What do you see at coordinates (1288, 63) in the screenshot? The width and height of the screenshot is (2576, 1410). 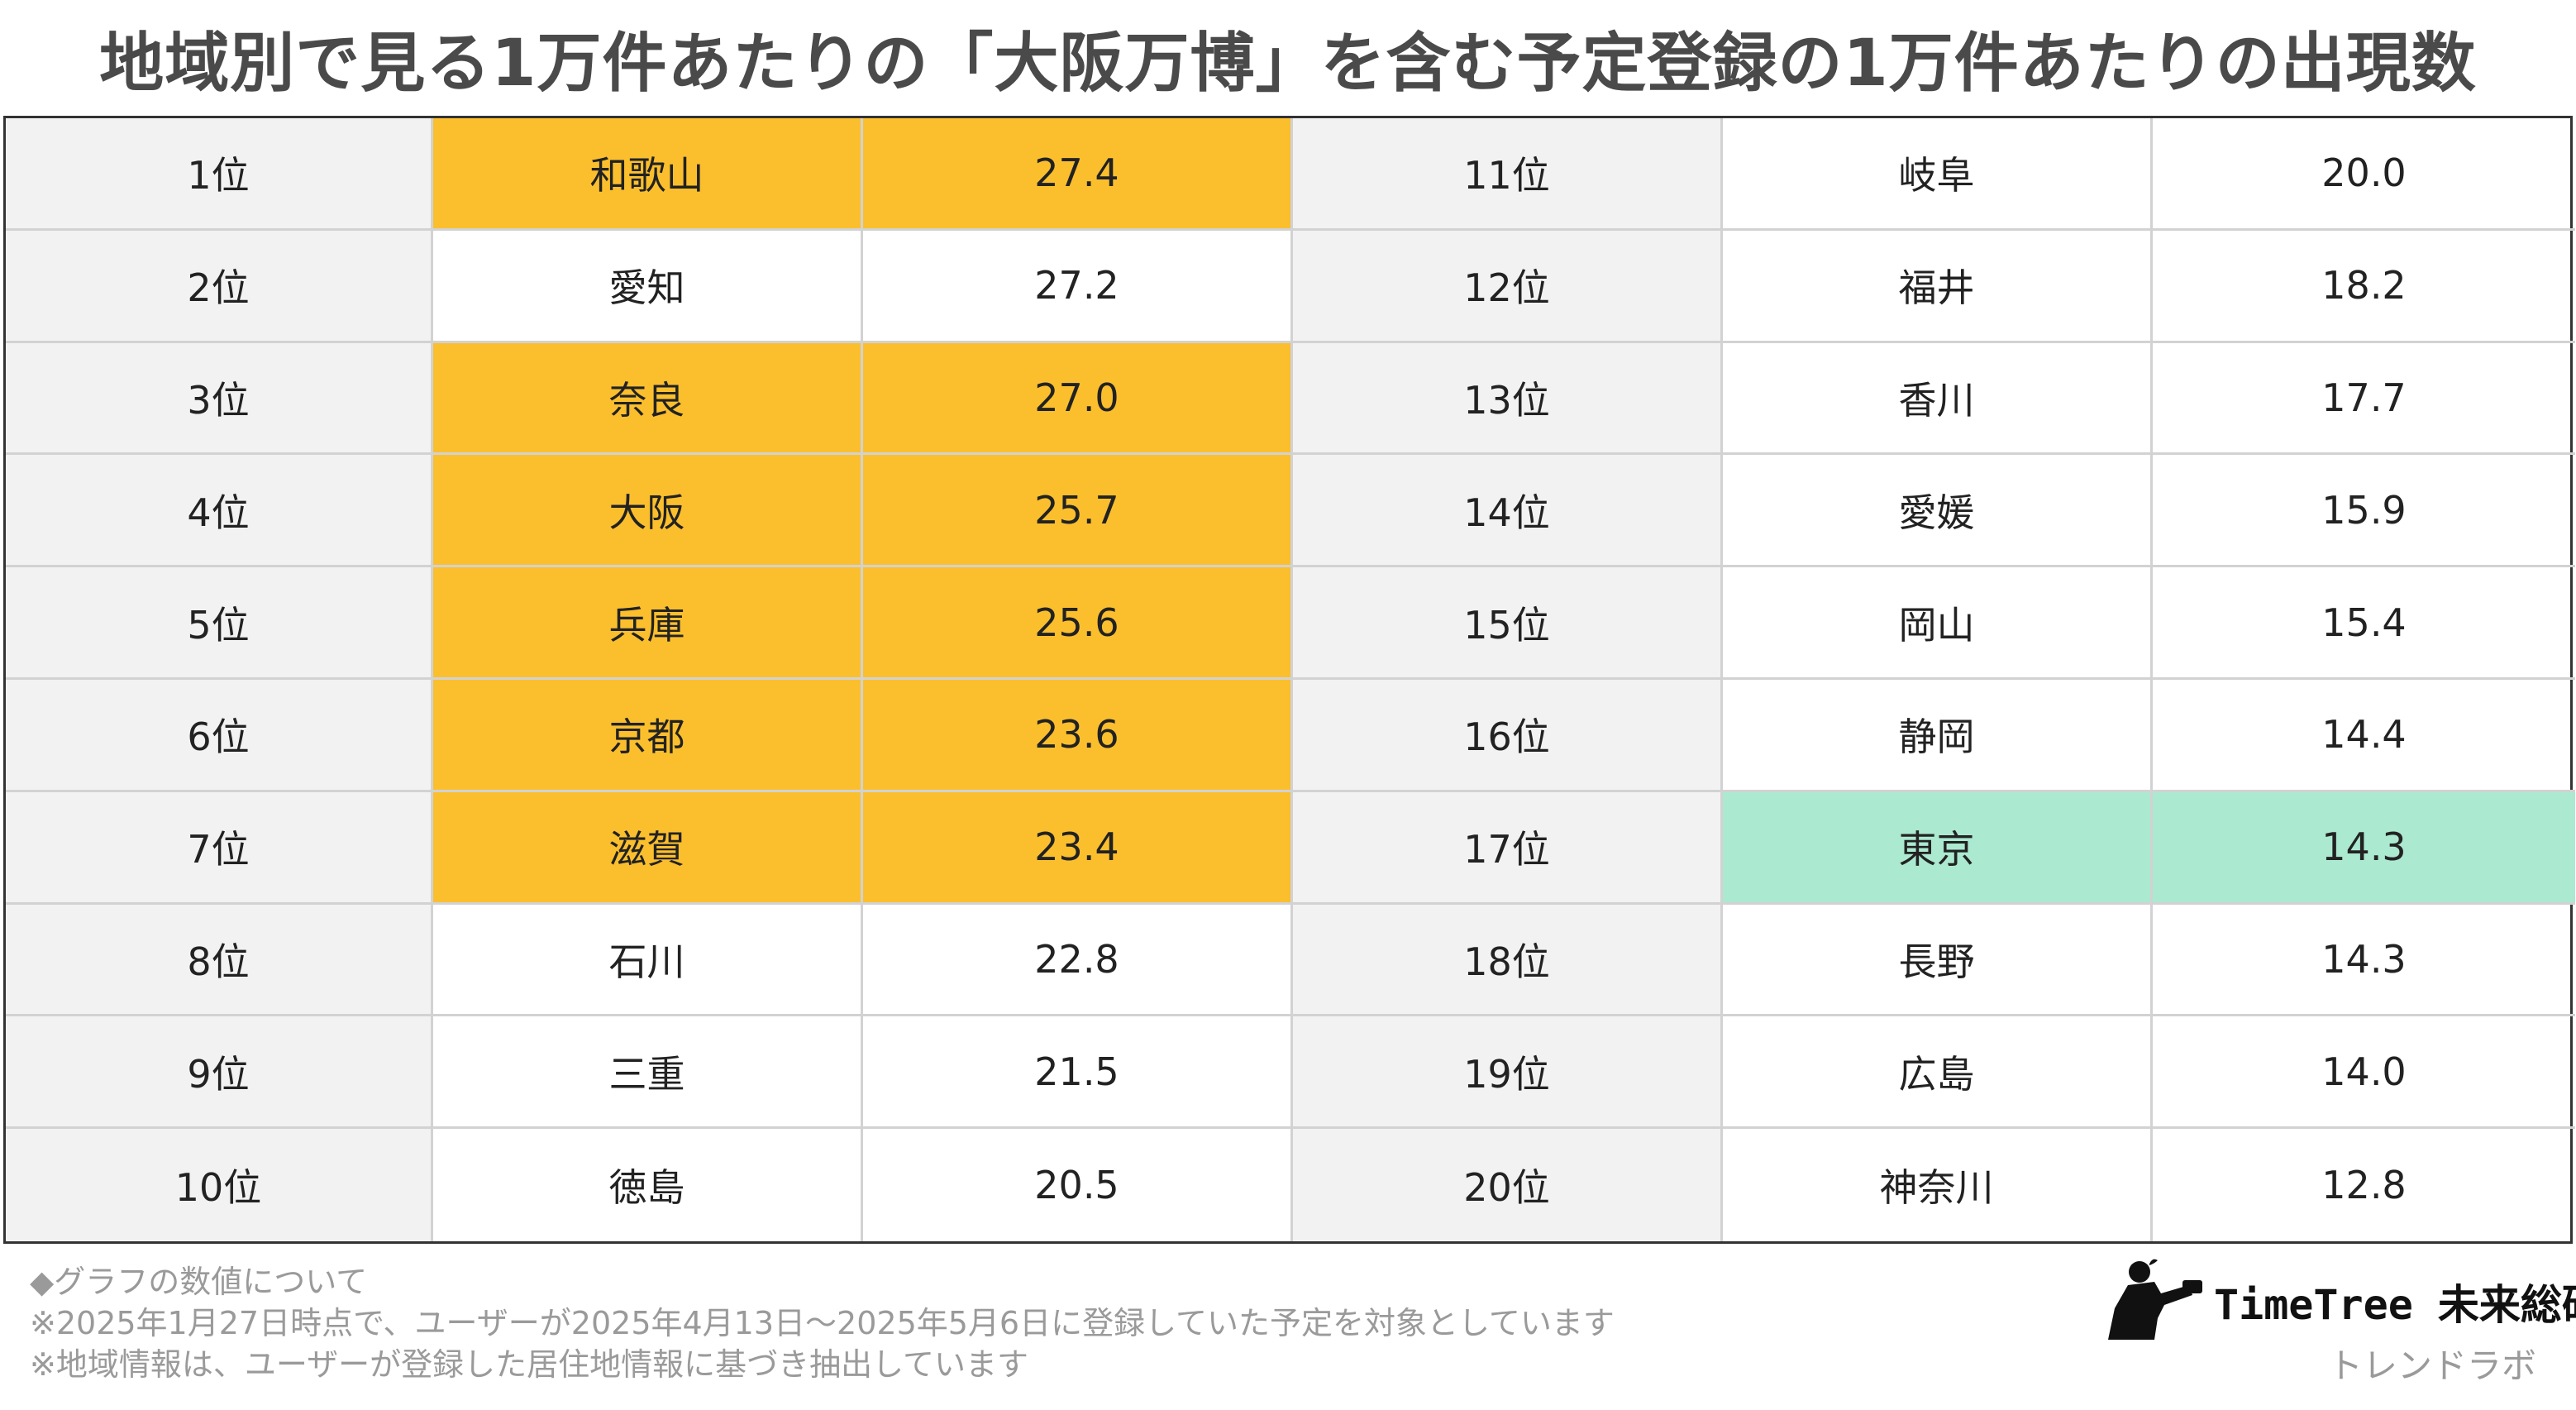 I see `chart-title: 地域別で見る1万件あたりの「大阪万博」を含む予定登録の1万件あたりの出現数` at bounding box center [1288, 63].